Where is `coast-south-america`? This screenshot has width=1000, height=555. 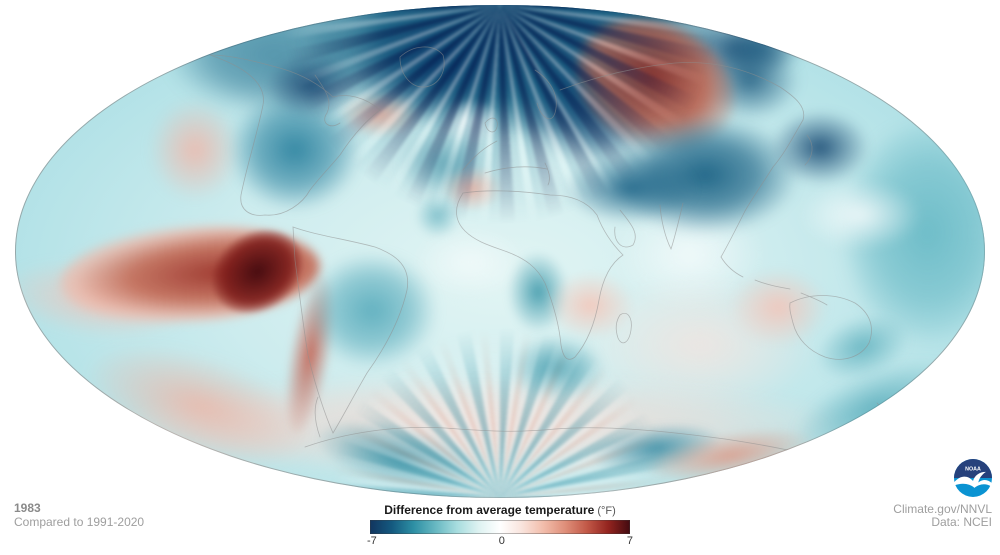
coast-south-america is located at coordinates (350, 330).